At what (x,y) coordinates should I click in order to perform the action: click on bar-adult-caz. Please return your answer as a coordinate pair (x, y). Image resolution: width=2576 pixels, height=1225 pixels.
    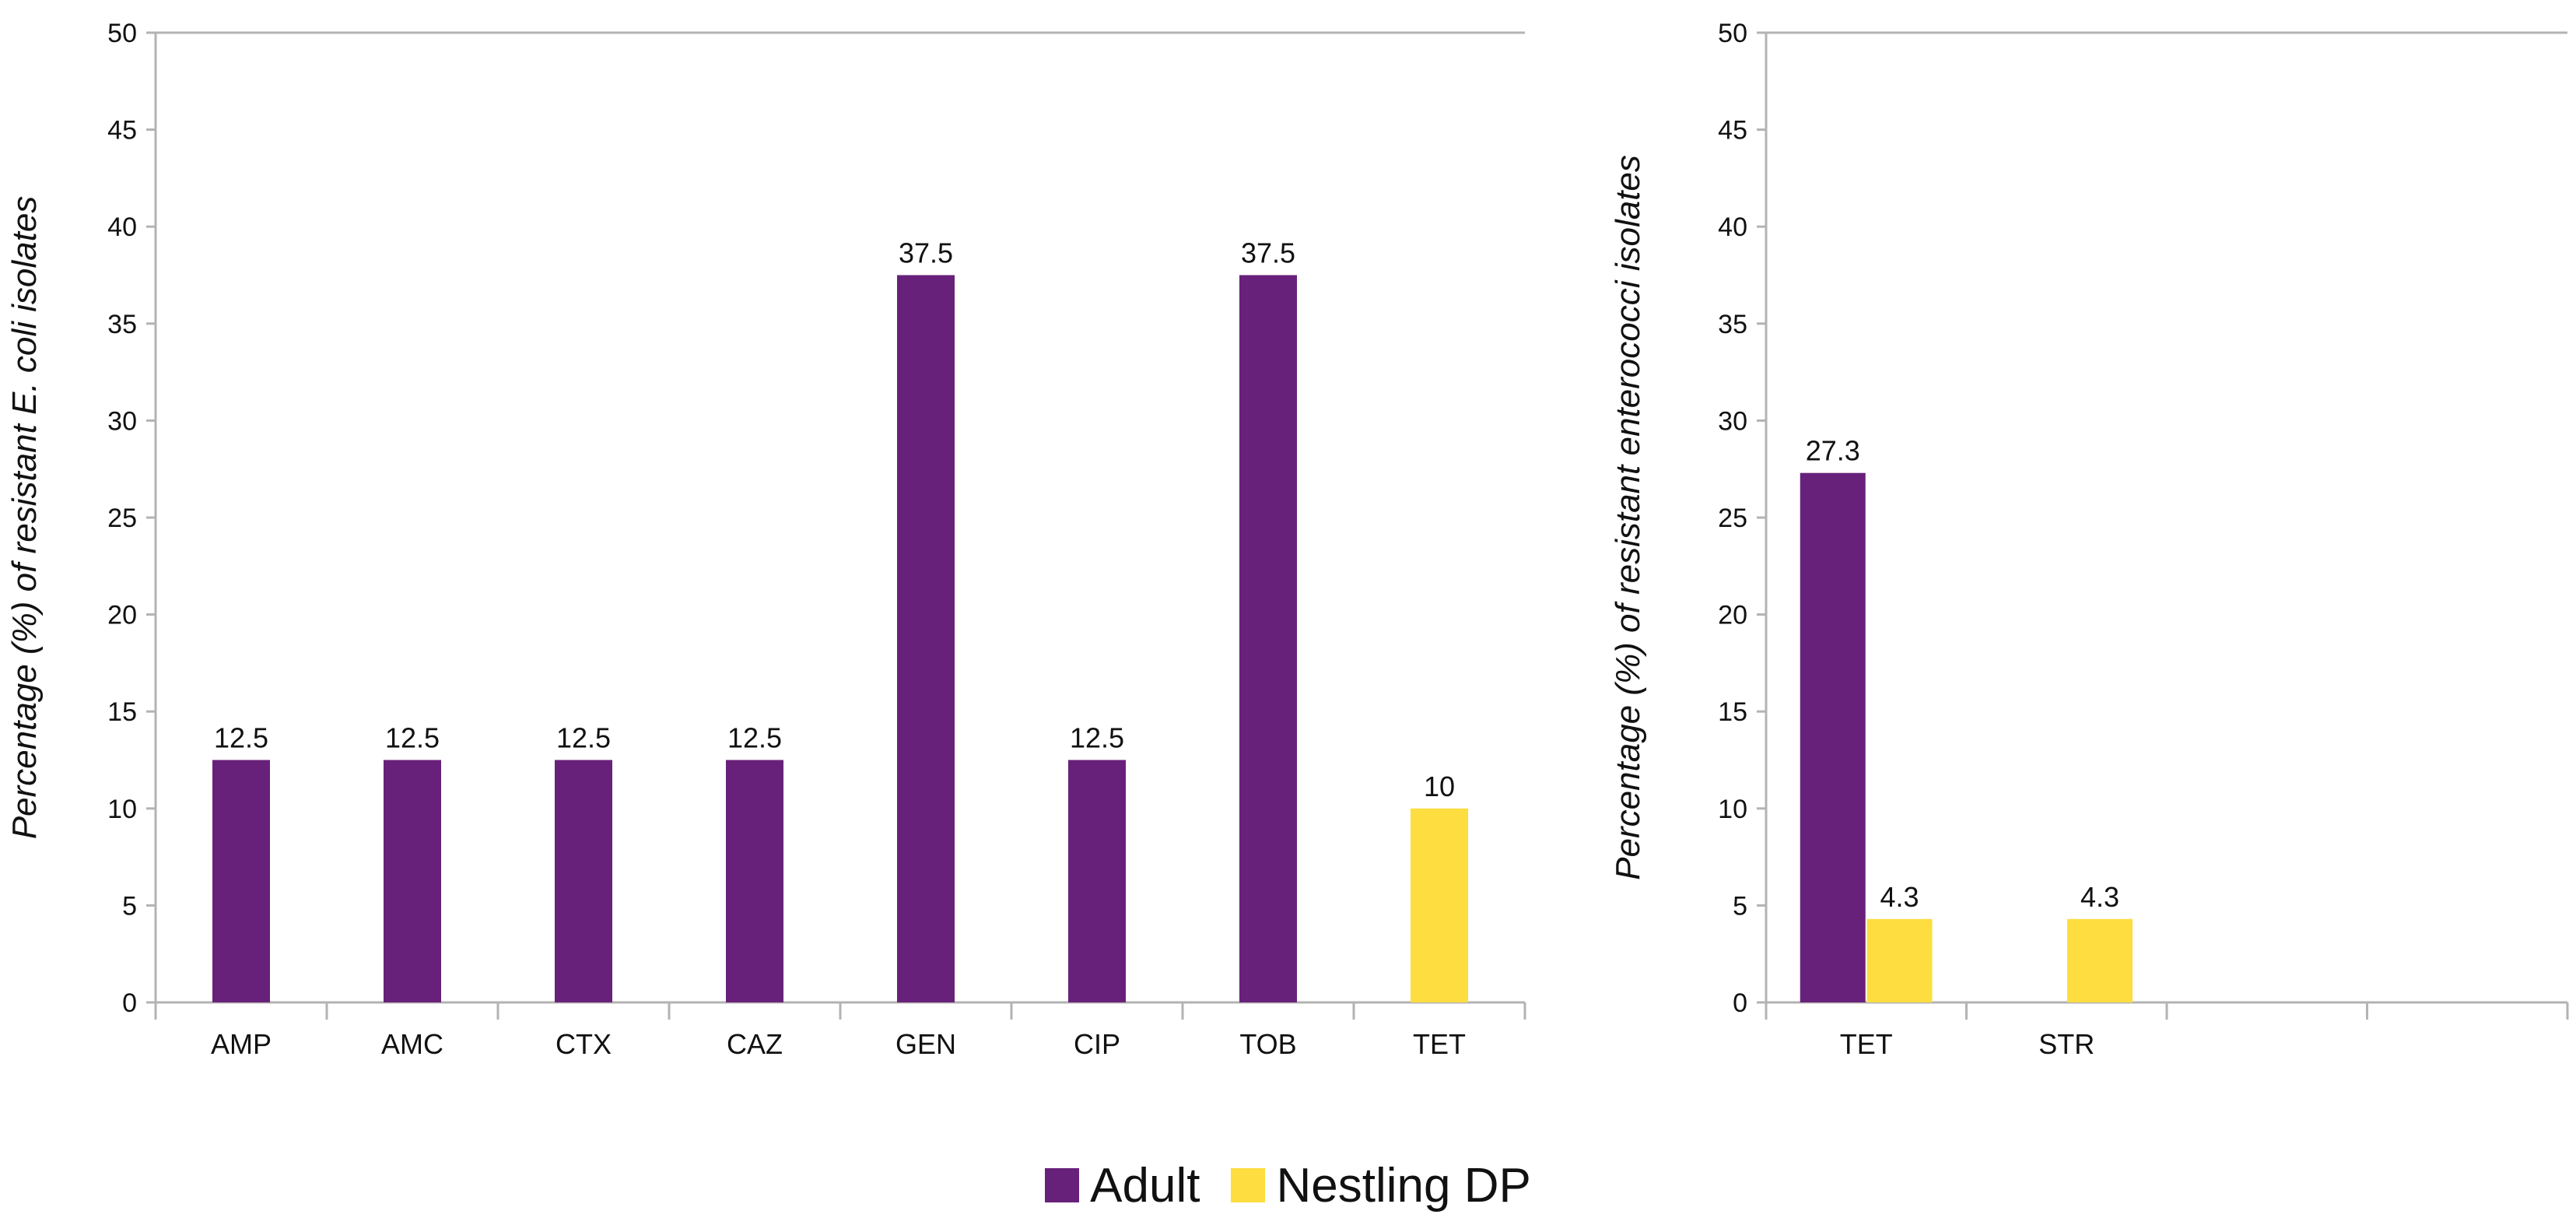
    Looking at the image, I should click on (754, 881).